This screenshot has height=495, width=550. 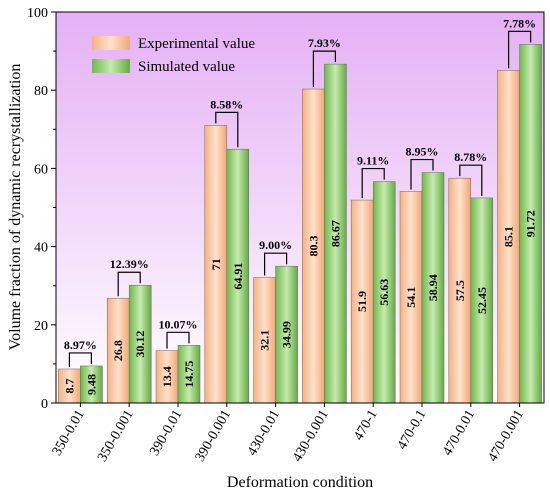 I want to click on difference-bracket-430-0.01, so click(x=276, y=264).